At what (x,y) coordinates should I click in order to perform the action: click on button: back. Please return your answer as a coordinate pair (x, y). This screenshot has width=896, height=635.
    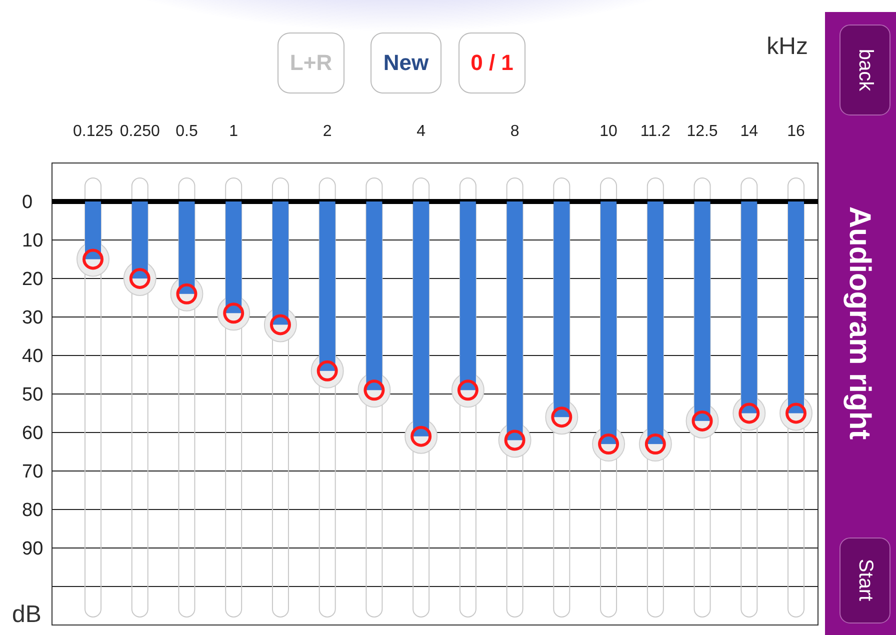
    Looking at the image, I should click on (865, 70).